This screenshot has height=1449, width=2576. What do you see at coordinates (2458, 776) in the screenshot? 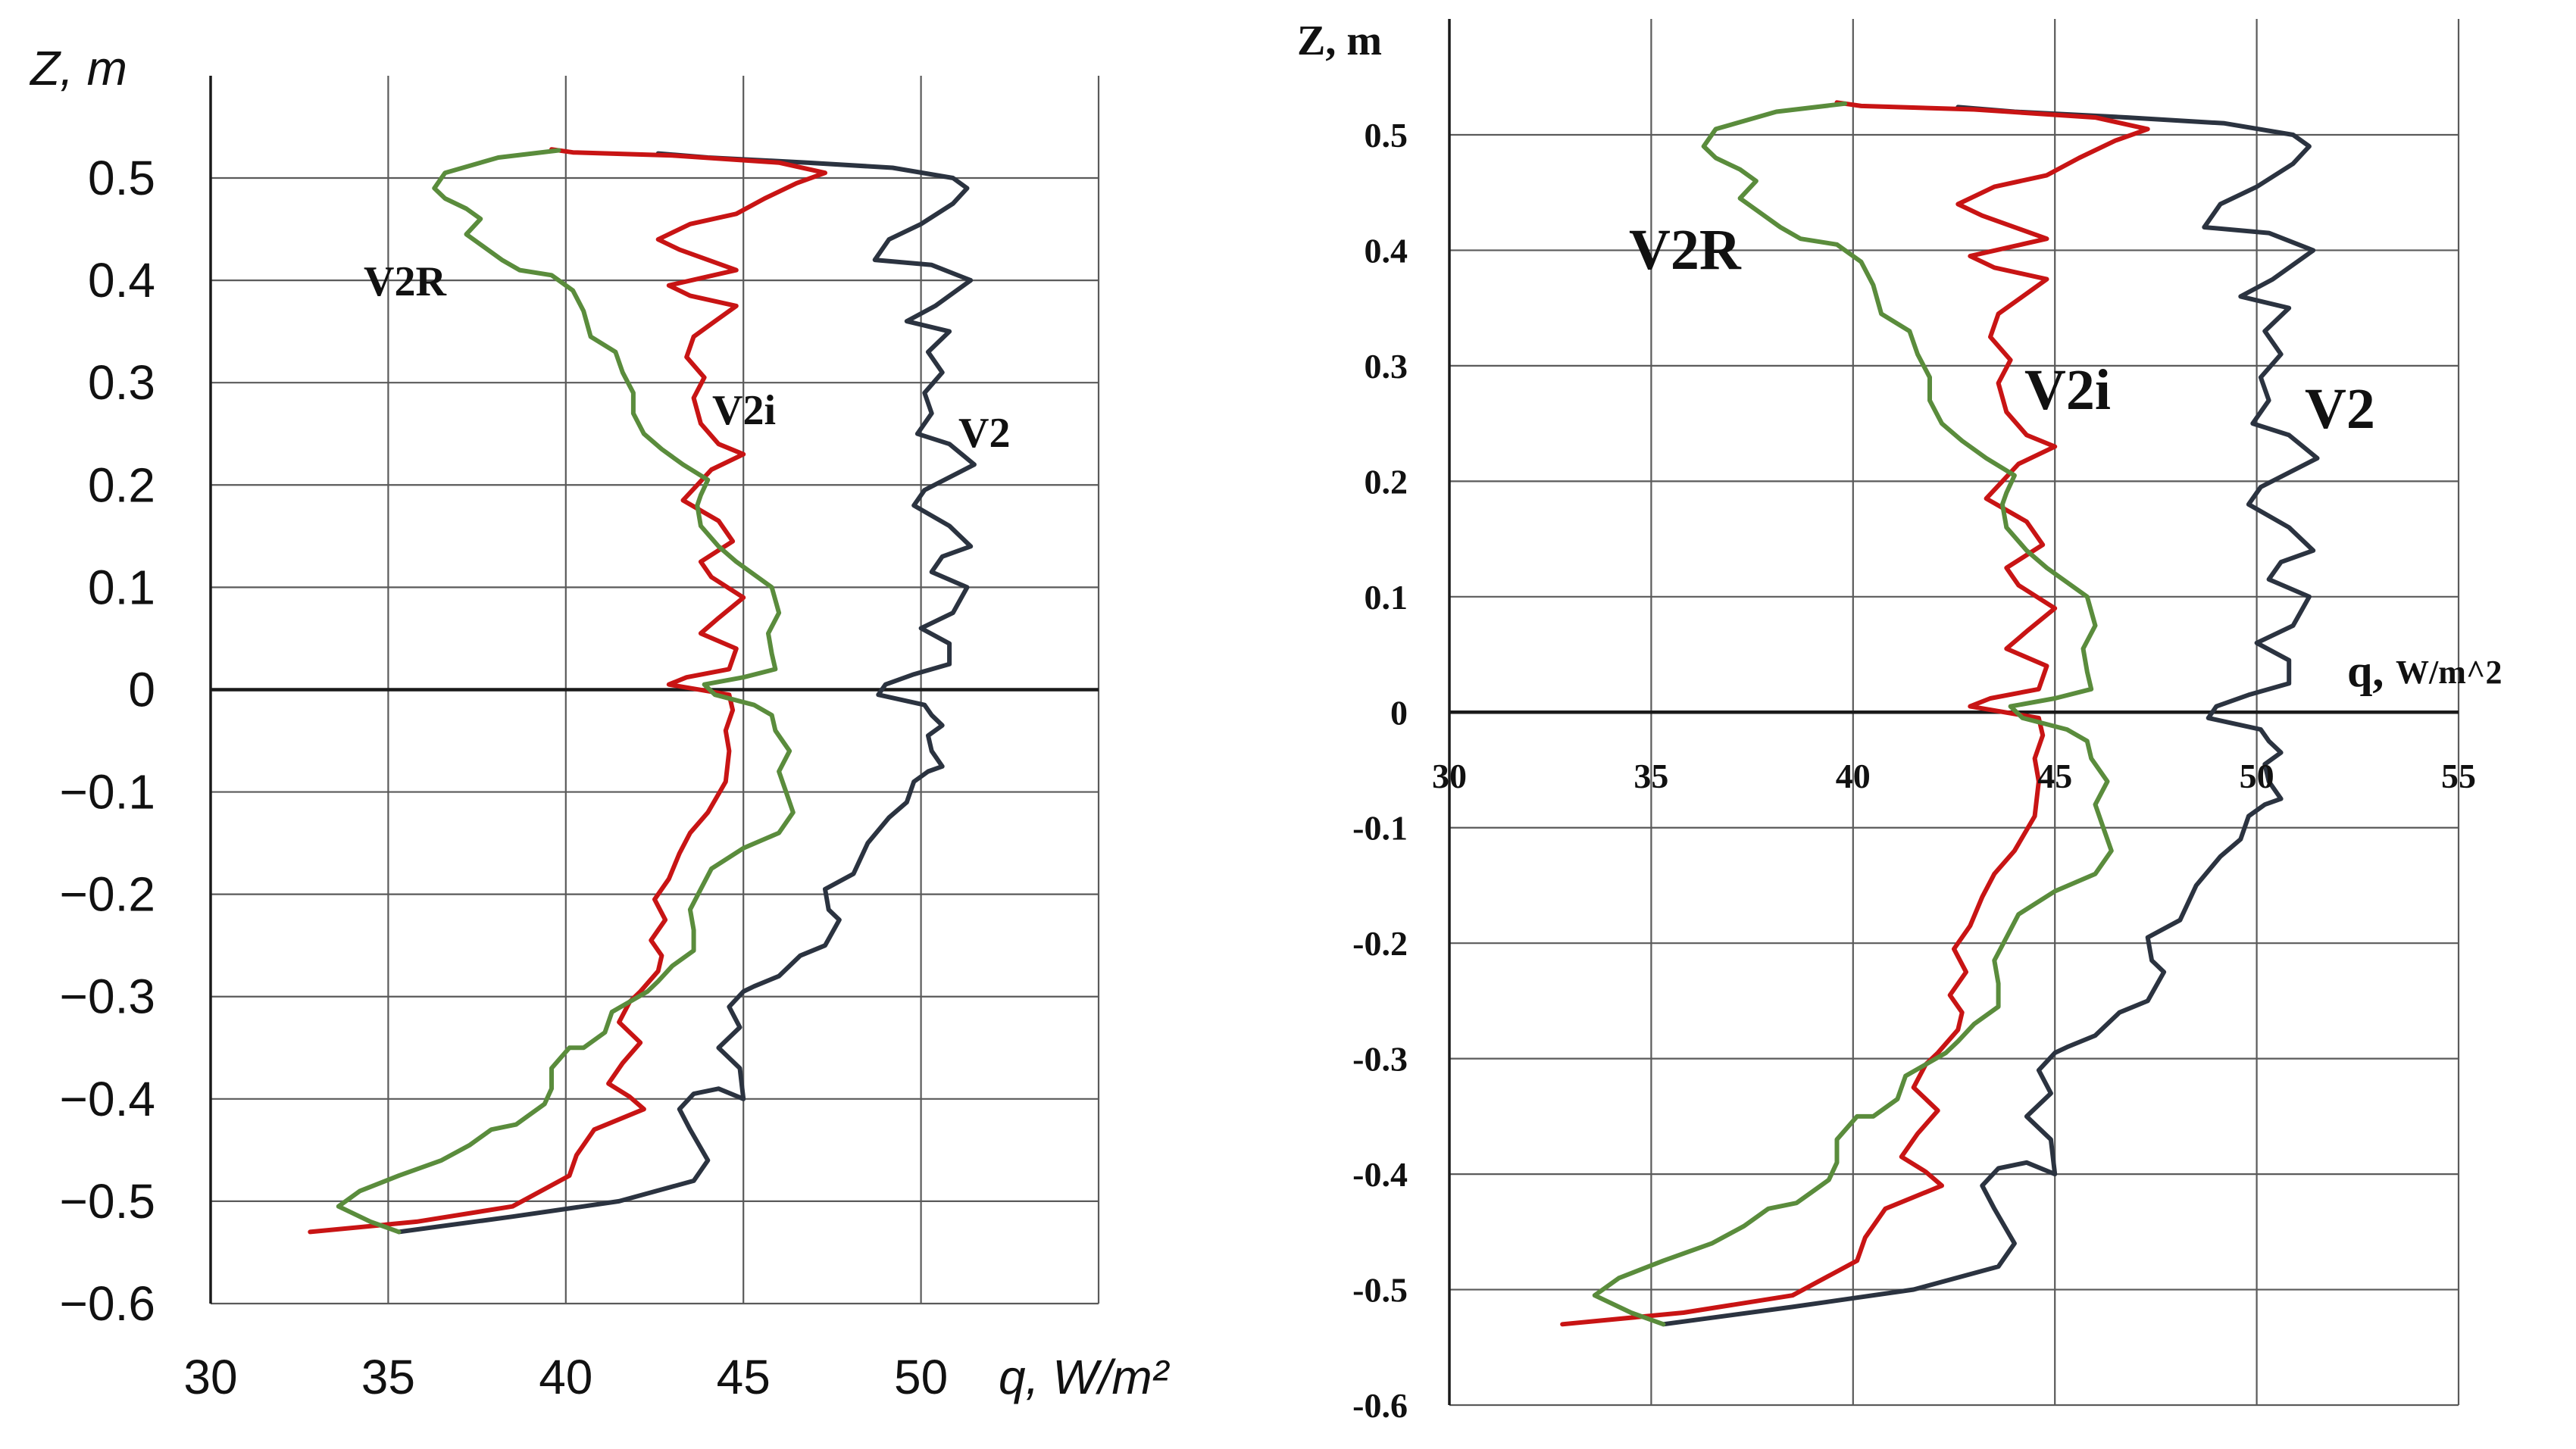
I see `x-tick-label: 55` at bounding box center [2458, 776].